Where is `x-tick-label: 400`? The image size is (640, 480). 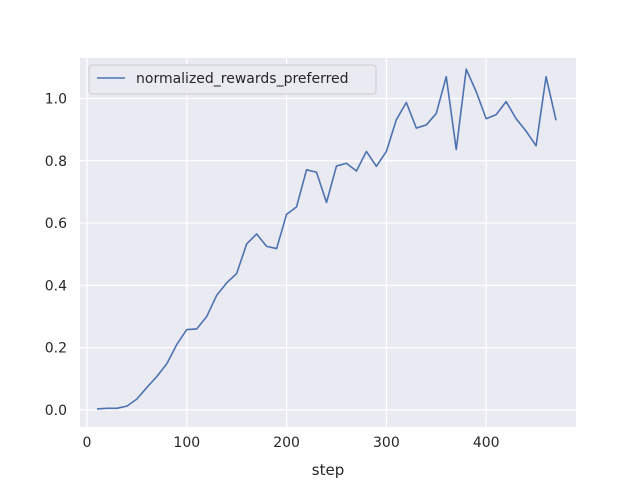 x-tick-label: 400 is located at coordinates (486, 443).